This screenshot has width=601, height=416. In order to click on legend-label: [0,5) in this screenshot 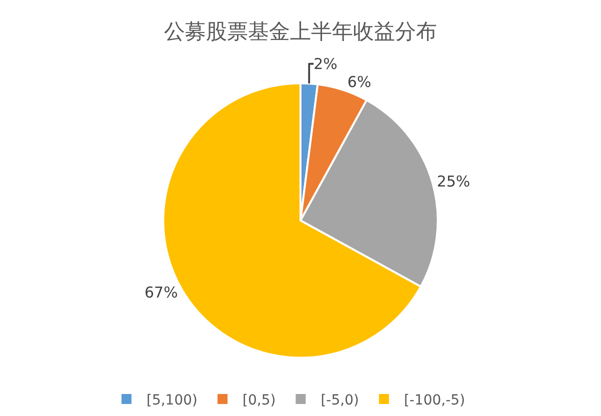, I will do `click(259, 400)`.